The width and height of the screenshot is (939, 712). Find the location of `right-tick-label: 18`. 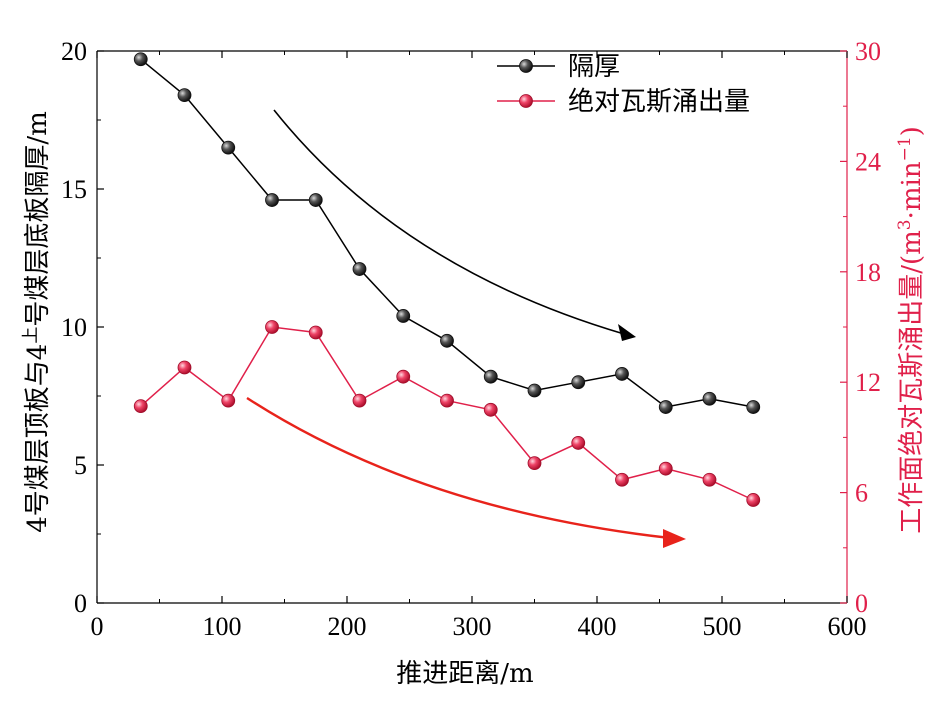

right-tick-label: 18 is located at coordinates (868, 272).